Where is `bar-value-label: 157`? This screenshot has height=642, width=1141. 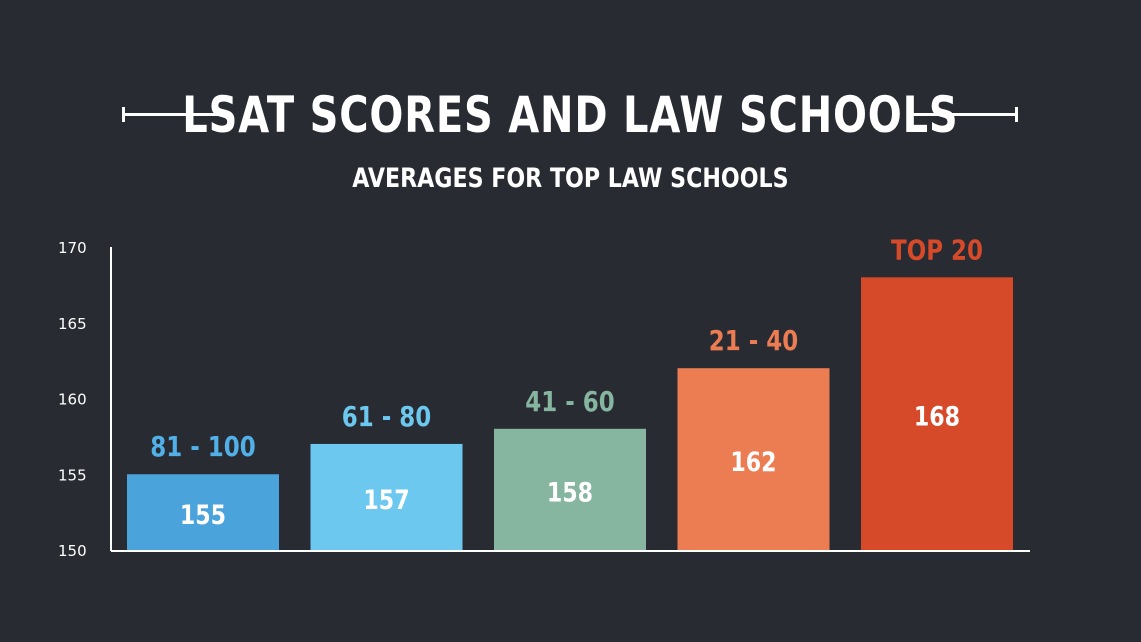 bar-value-label: 157 is located at coordinates (386, 500).